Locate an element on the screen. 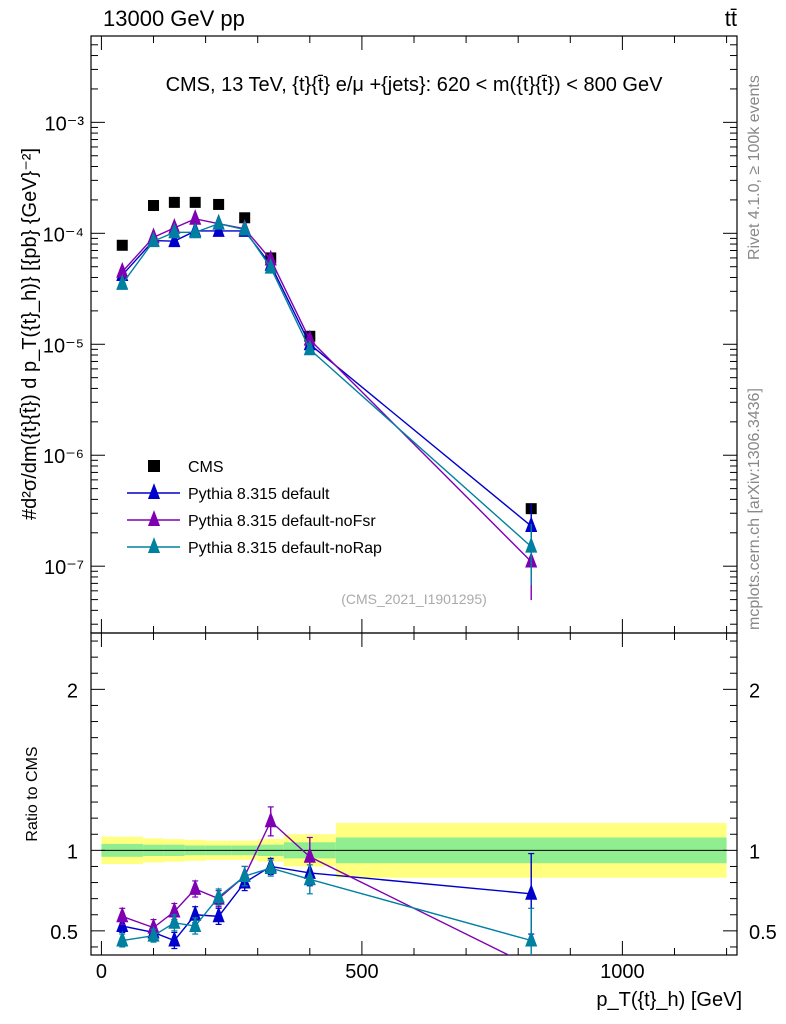 The width and height of the screenshot is (786, 1024). legend-label: Pythia 8.315 default is located at coordinates (259, 494).